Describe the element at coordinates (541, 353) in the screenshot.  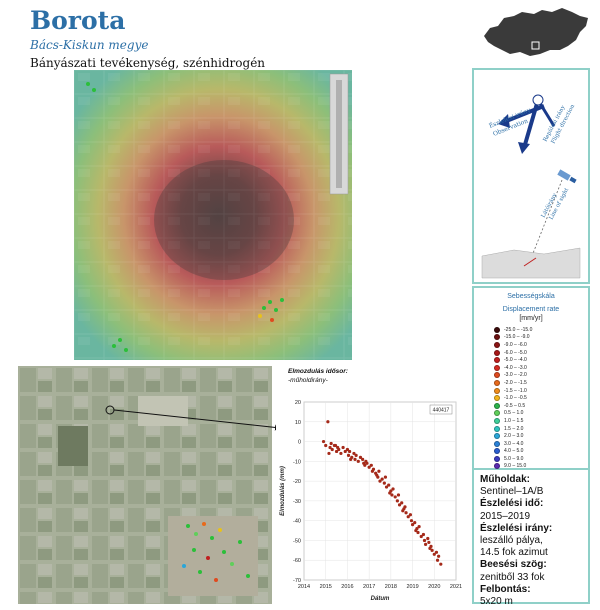
I see `legend-item: -6.0 – -5.0` at that location.